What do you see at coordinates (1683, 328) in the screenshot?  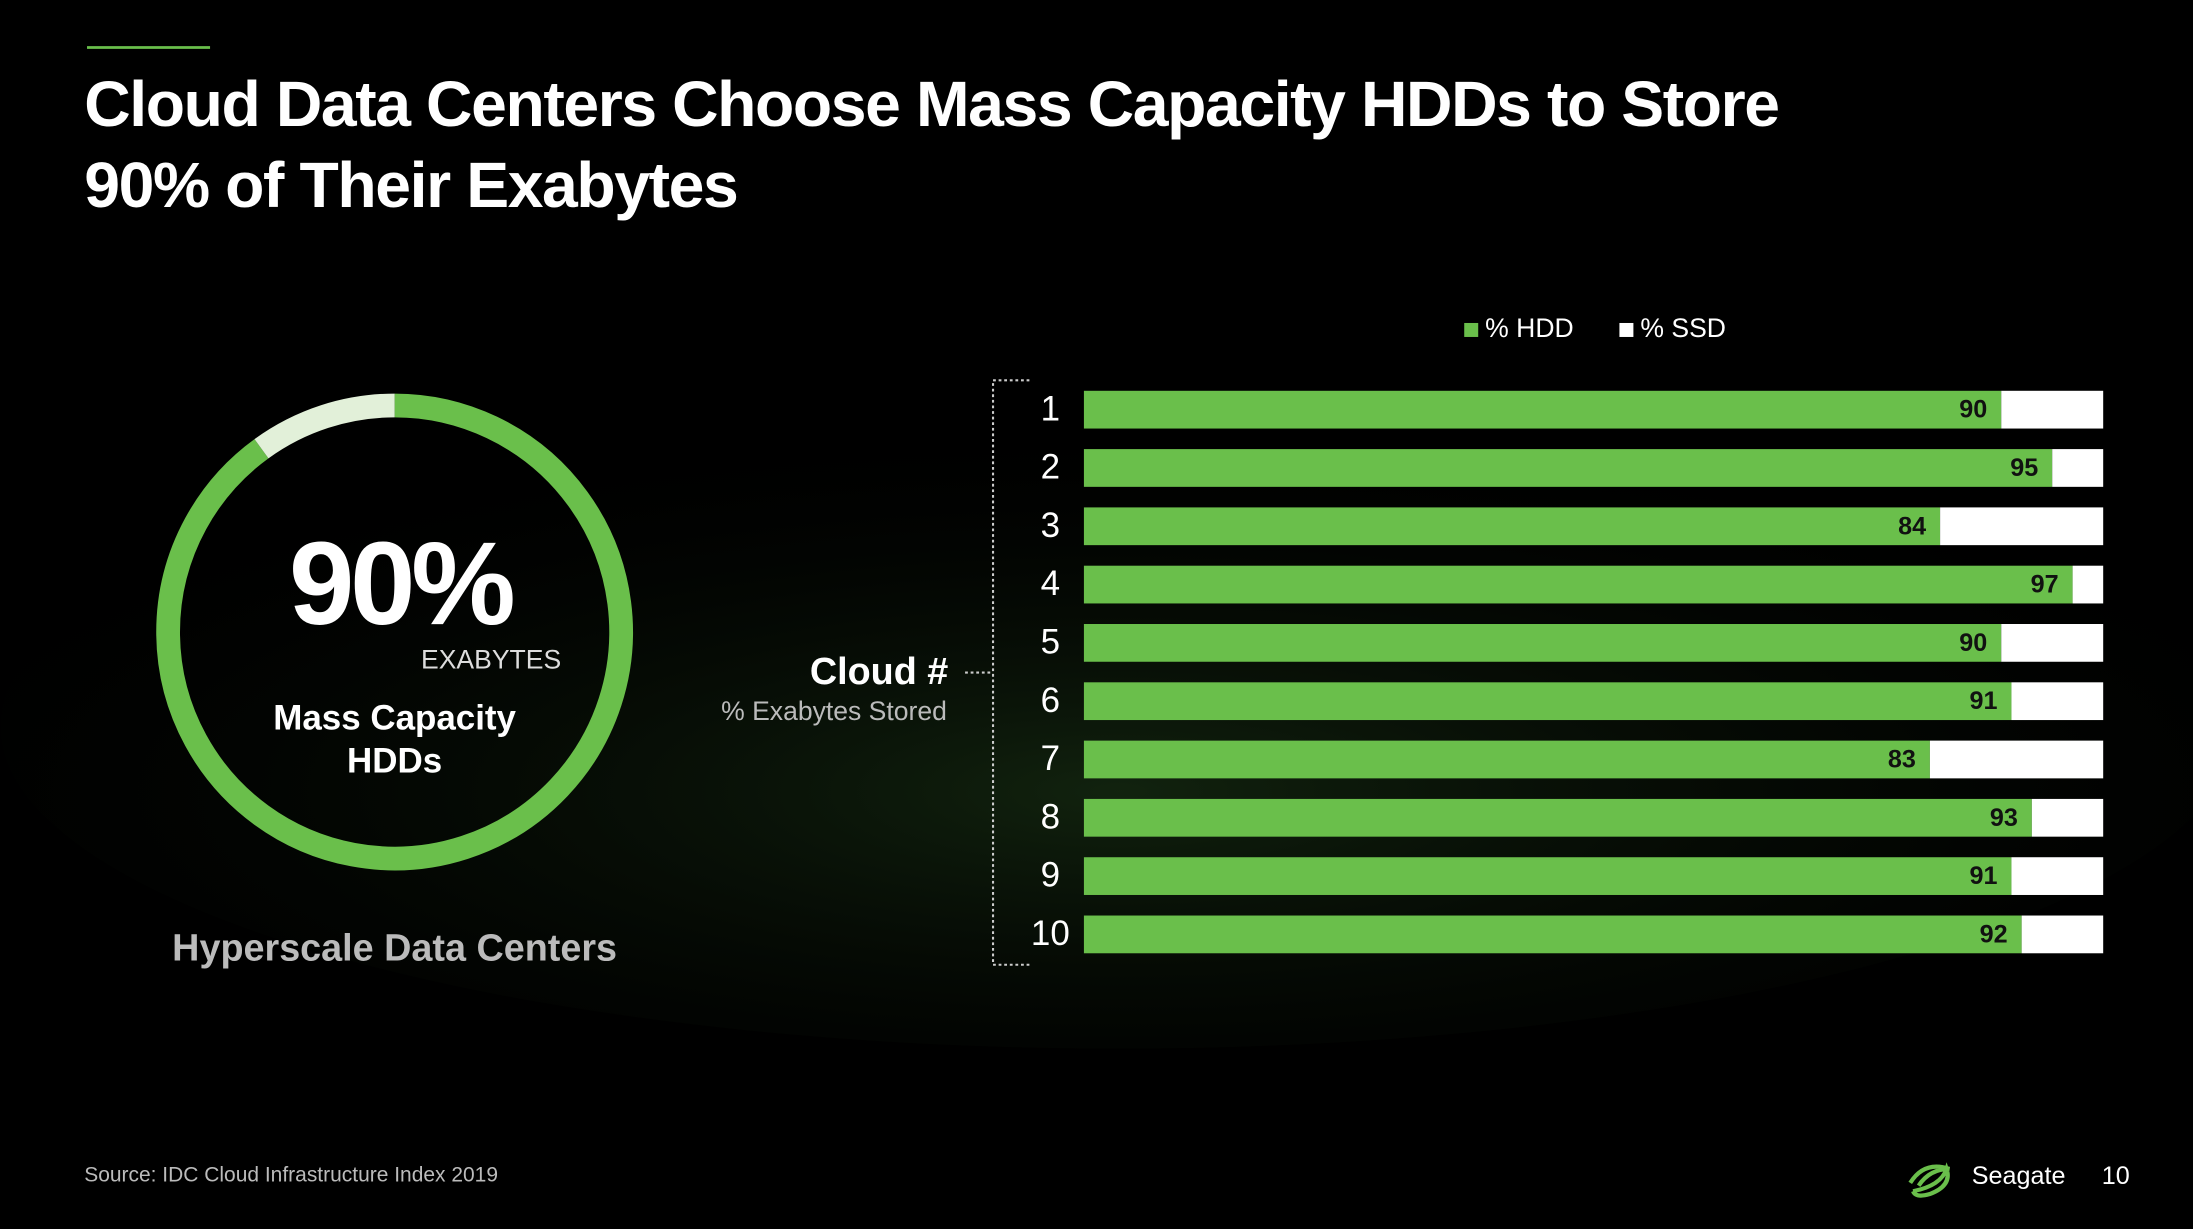 I see `legend-label: % SSD` at bounding box center [1683, 328].